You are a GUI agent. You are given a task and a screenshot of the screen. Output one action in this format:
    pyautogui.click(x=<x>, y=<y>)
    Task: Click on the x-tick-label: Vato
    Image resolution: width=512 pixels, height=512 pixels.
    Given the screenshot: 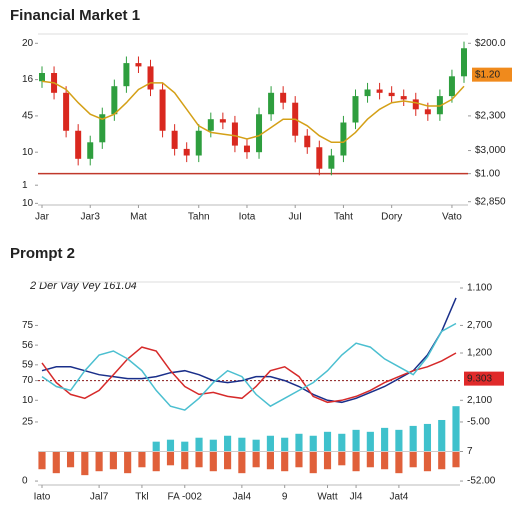 What is the action you would take?
    pyautogui.click(x=452, y=217)
    